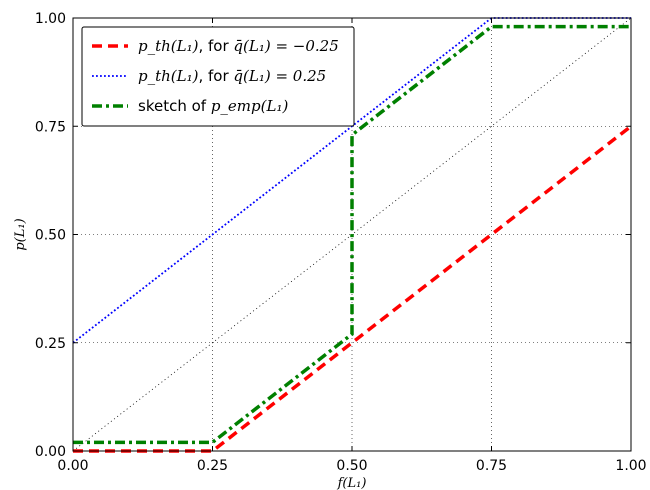 This screenshot has height=490, width=650. I want to click on y-tick-label: 0.50, so click(50, 236).